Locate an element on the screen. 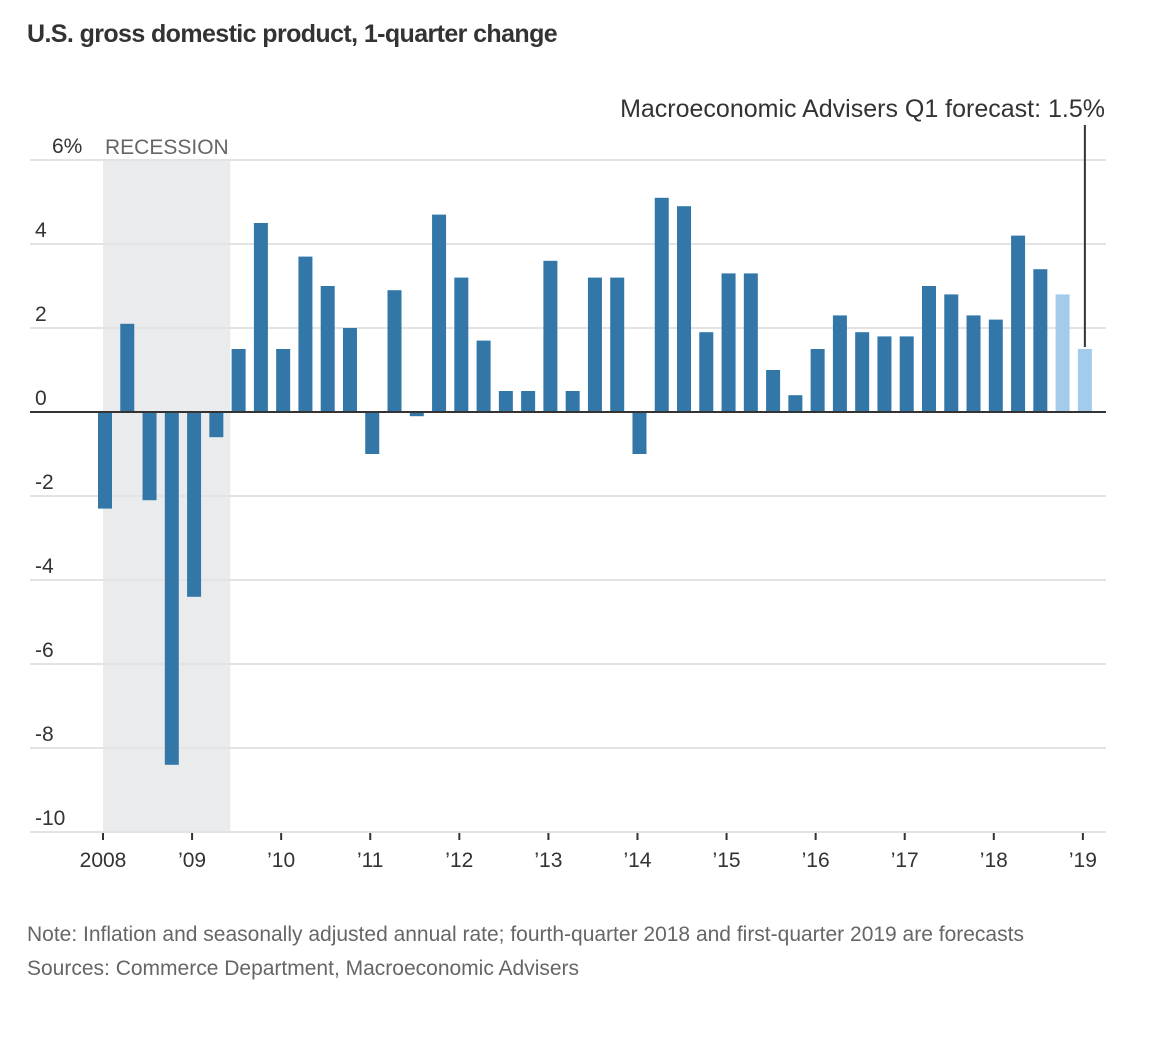 The image size is (1152, 1040). y-tick-label: -4 is located at coordinates (44, 566).